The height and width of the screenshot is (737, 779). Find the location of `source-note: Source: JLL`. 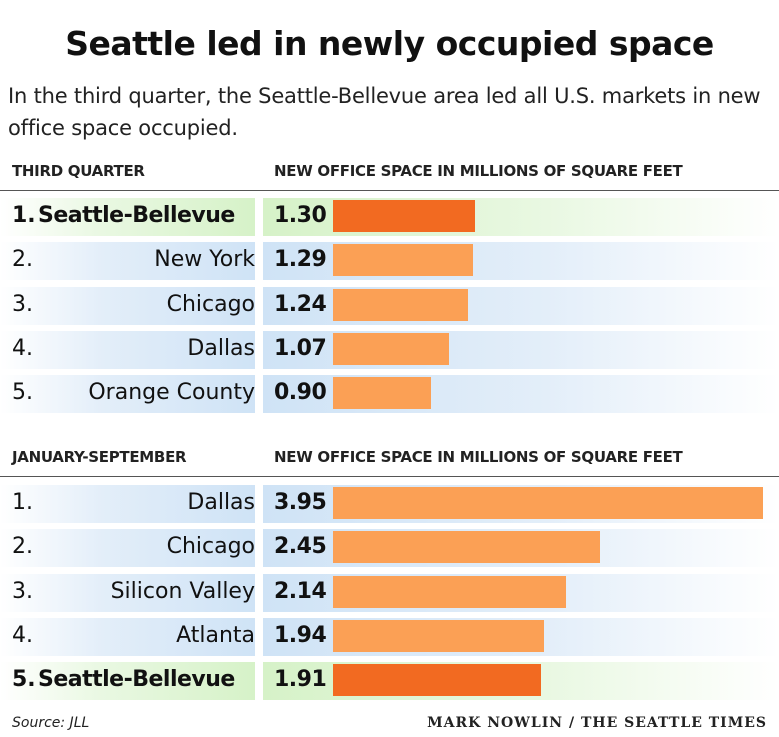

source-note: Source: JLL is located at coordinates (51, 723).